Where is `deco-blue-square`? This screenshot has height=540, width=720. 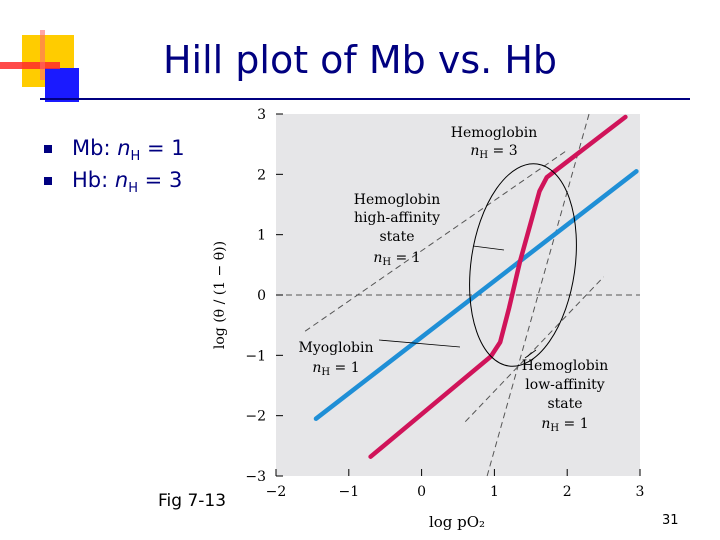 deco-blue-square is located at coordinates (62, 85).